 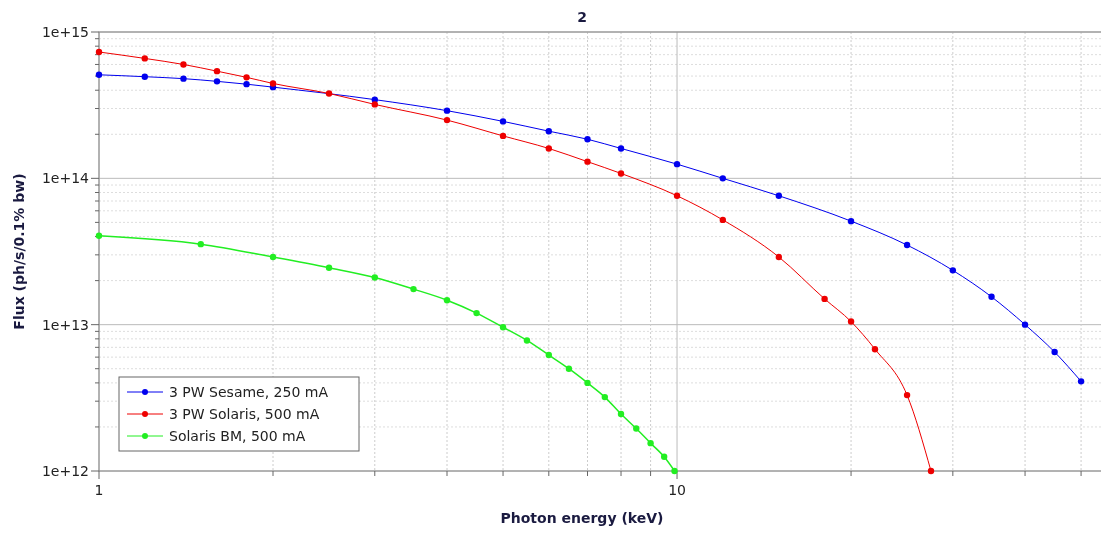 I want to click on legend-label: 3 PW Sesame, 250 mA, so click(x=249, y=391).